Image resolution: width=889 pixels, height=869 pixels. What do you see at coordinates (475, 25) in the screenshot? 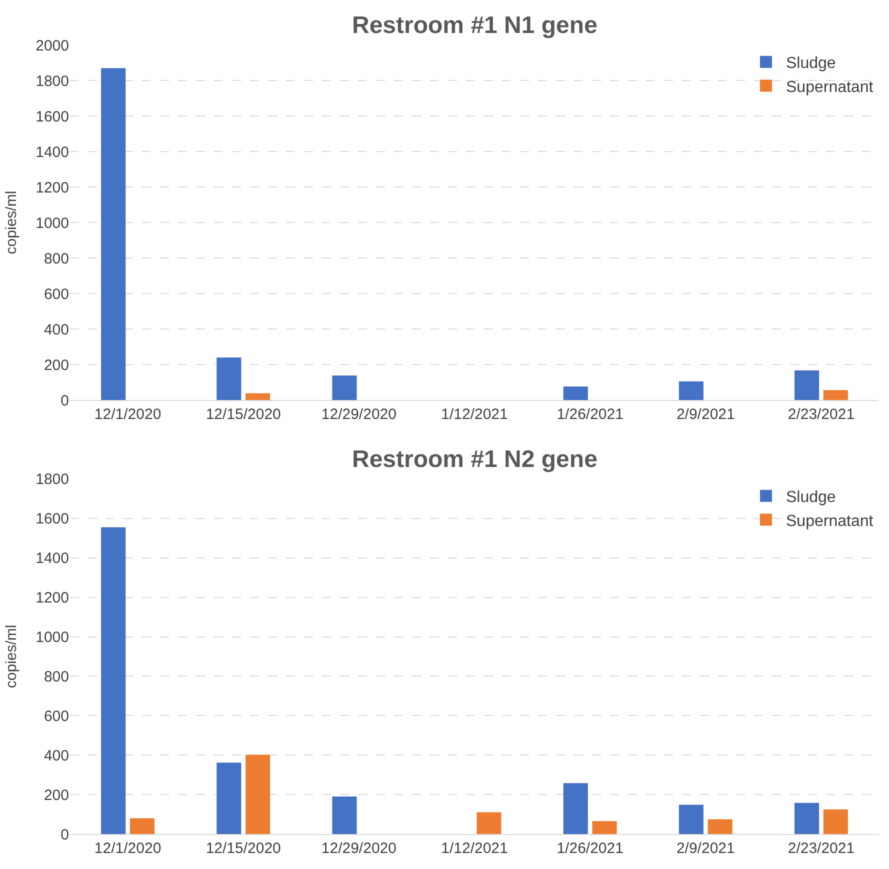
I see `chart-title: Restroom #1 N1 gene` at bounding box center [475, 25].